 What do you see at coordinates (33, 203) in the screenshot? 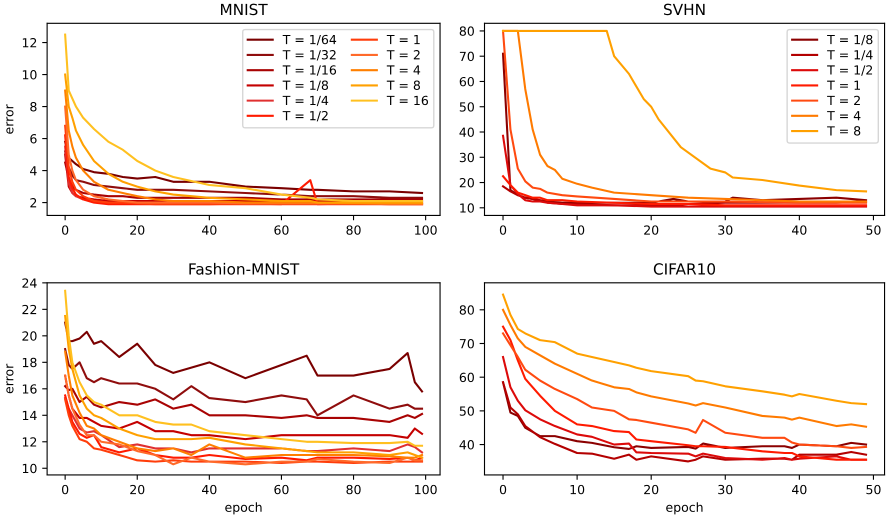
I see `y-tick-label: 2` at bounding box center [33, 203].